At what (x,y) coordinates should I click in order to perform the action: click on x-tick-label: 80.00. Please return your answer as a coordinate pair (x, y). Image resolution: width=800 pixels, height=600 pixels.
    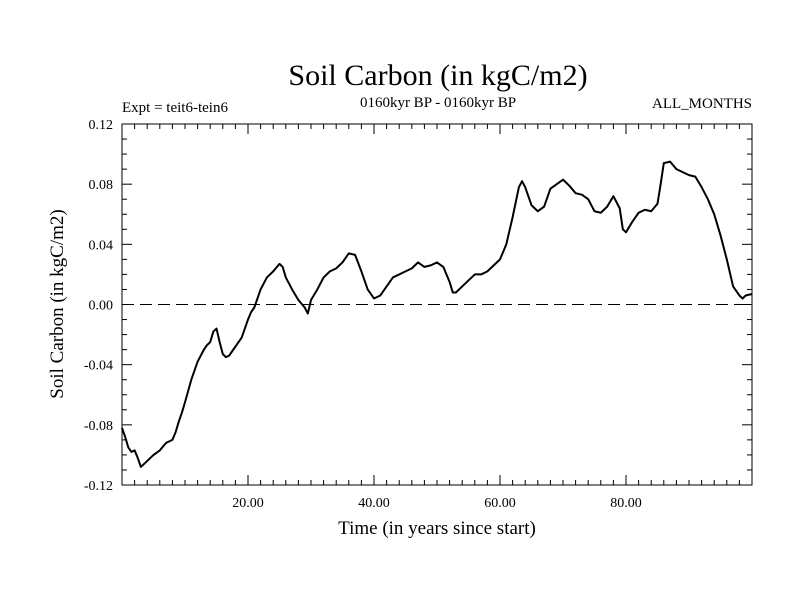
    Looking at the image, I should click on (626, 503).